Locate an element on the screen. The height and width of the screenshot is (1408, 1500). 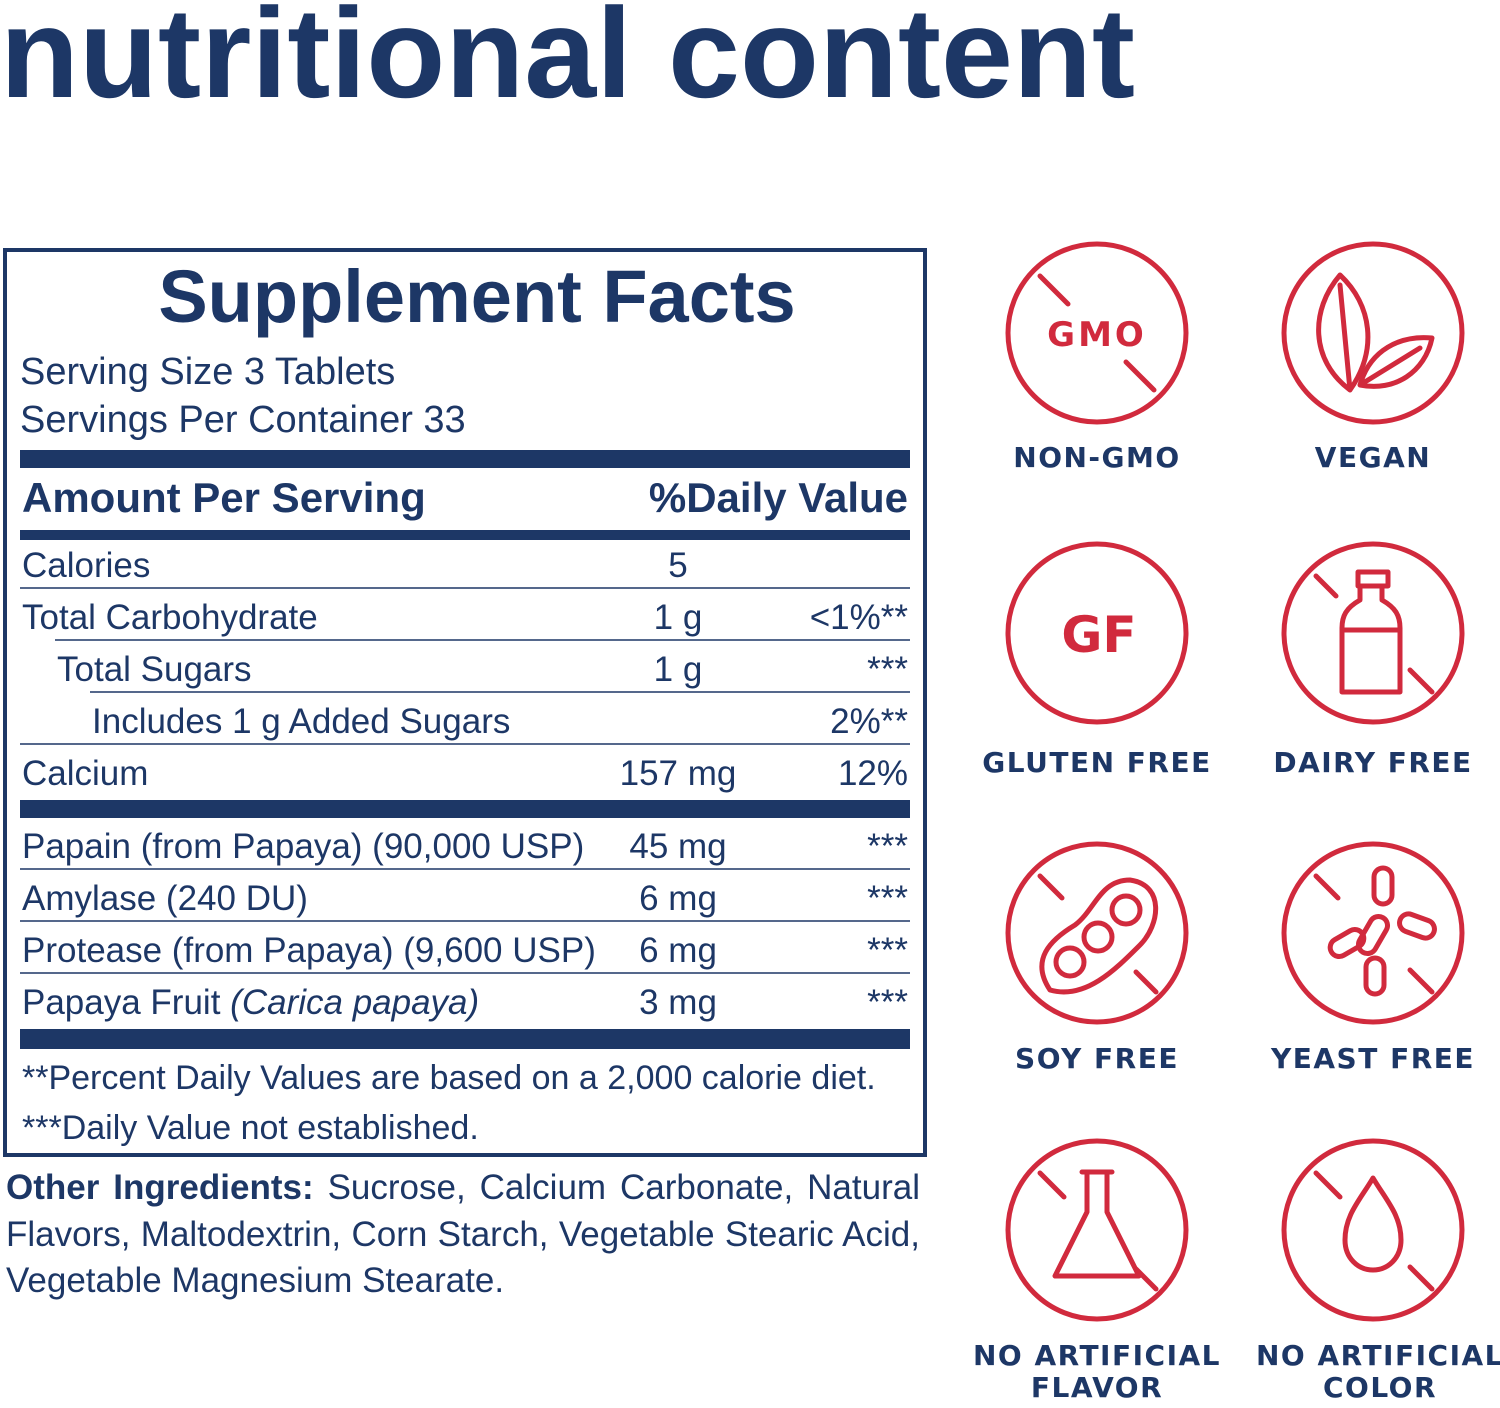
icon-text: GF is located at coordinates (1098, 635).